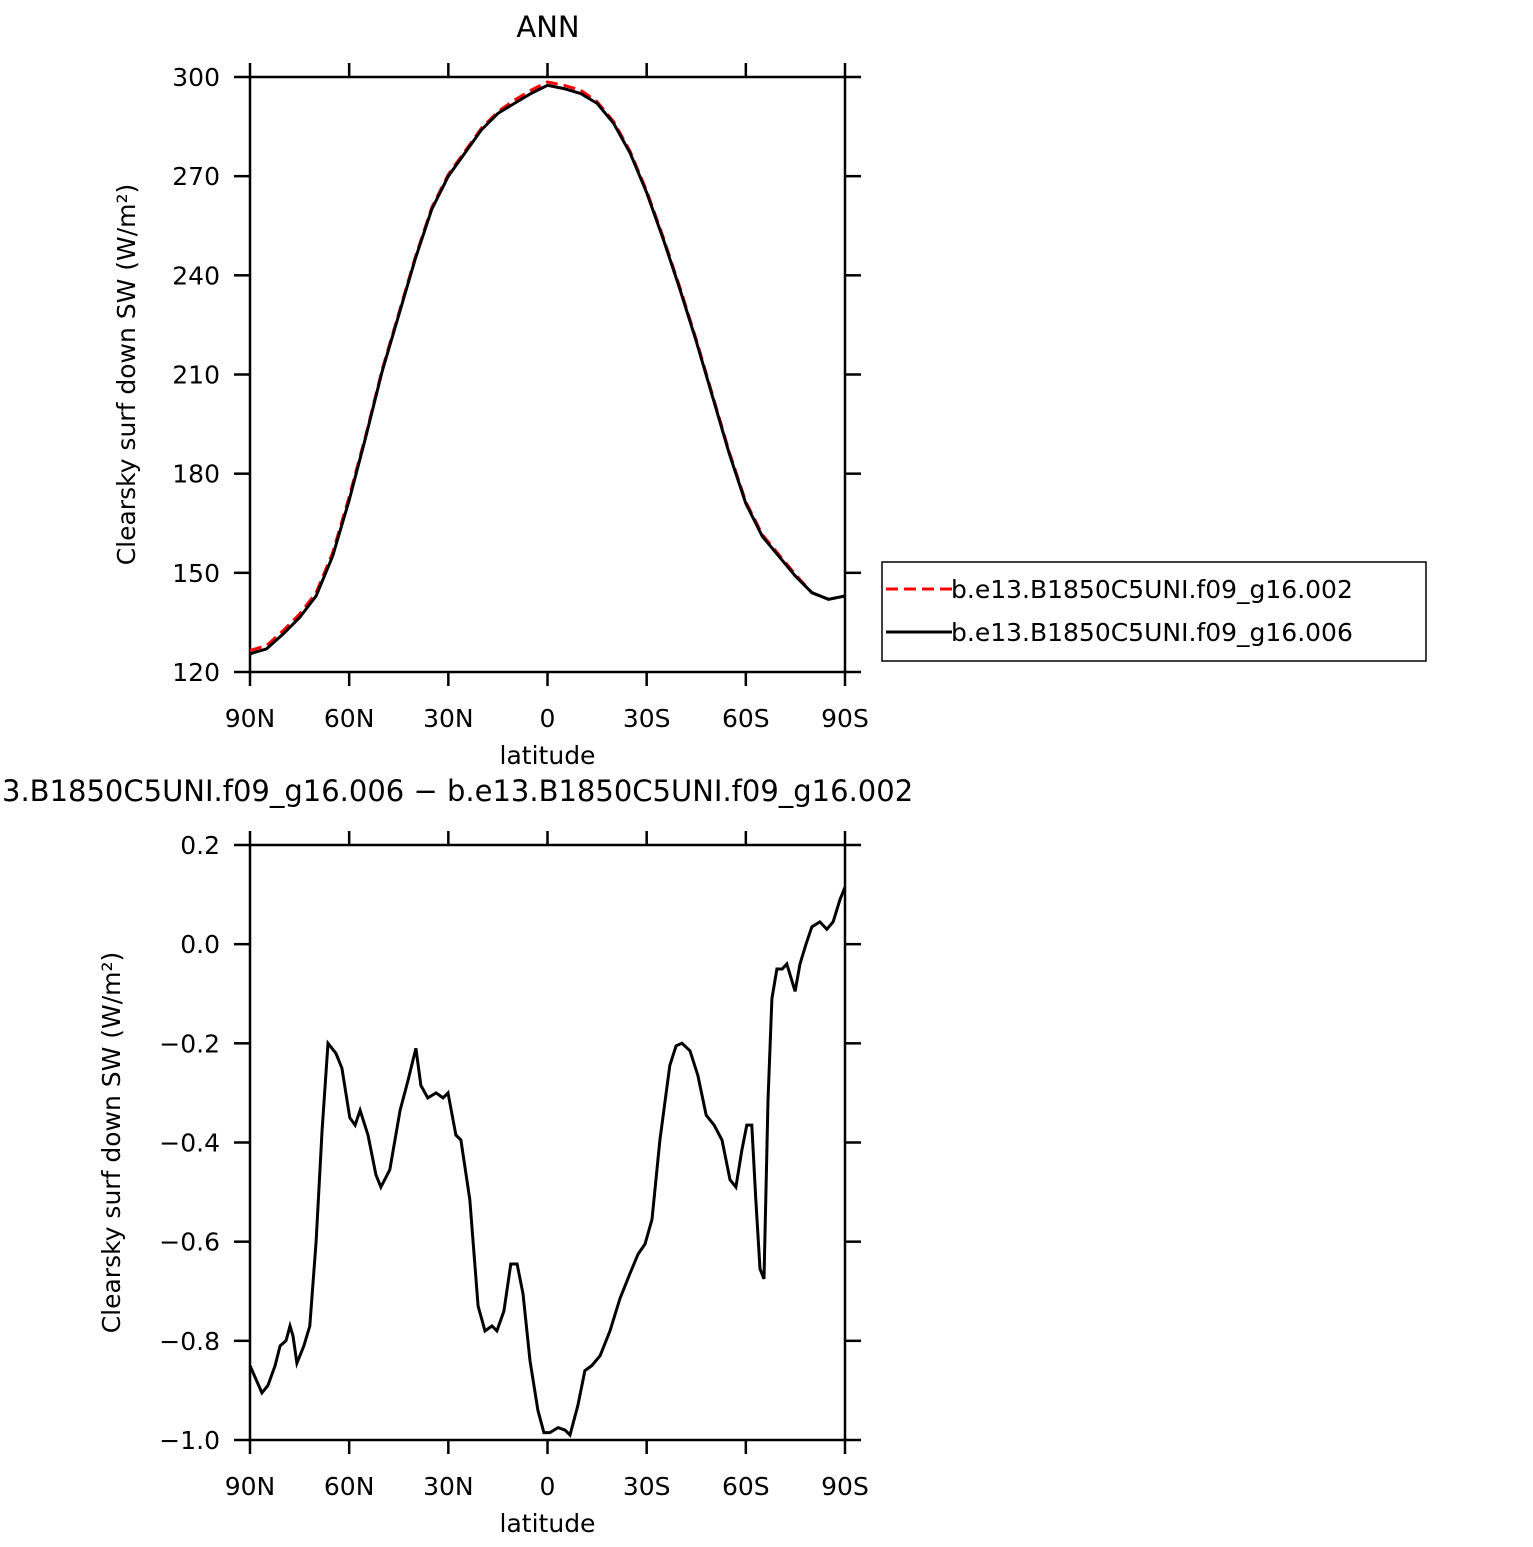  What do you see at coordinates (1154, 611) in the screenshot?
I see `legend-box` at bounding box center [1154, 611].